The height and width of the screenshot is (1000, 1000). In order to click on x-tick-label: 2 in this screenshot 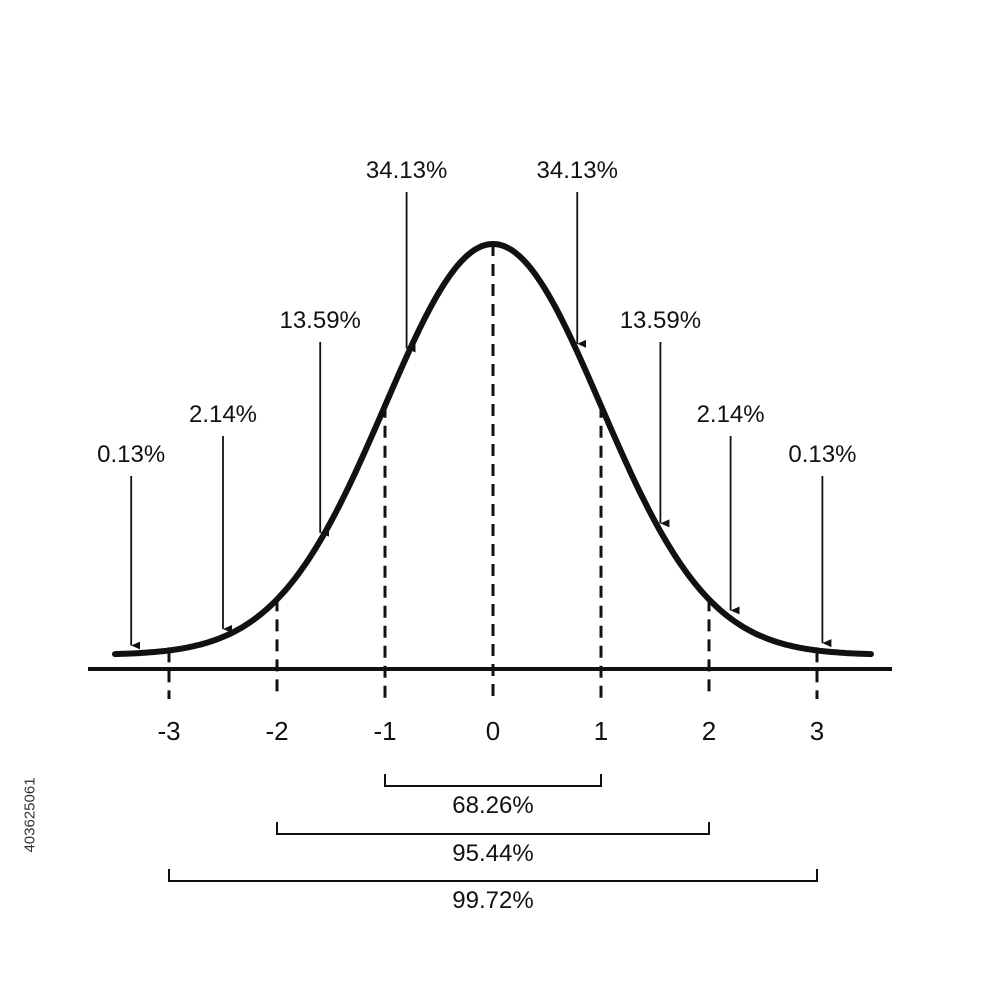, I will do `click(709, 731)`.